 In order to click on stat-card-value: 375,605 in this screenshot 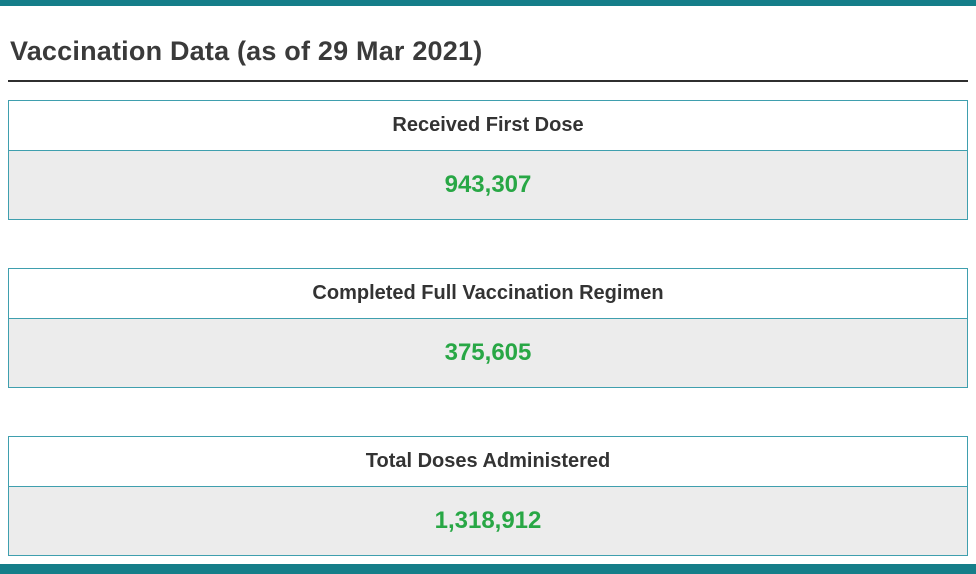, I will do `click(488, 352)`.